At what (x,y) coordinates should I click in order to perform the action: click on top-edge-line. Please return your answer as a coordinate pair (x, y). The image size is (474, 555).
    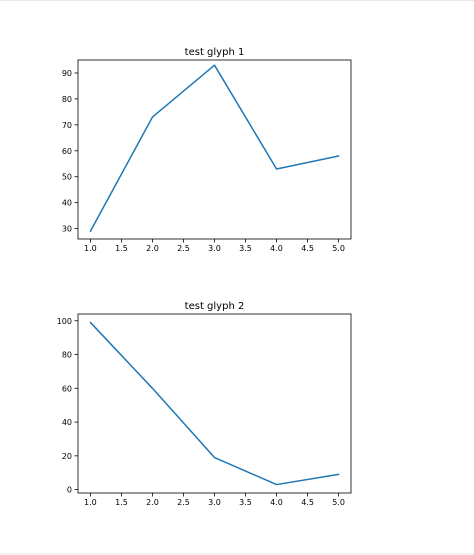
    Looking at the image, I should click on (237, 0).